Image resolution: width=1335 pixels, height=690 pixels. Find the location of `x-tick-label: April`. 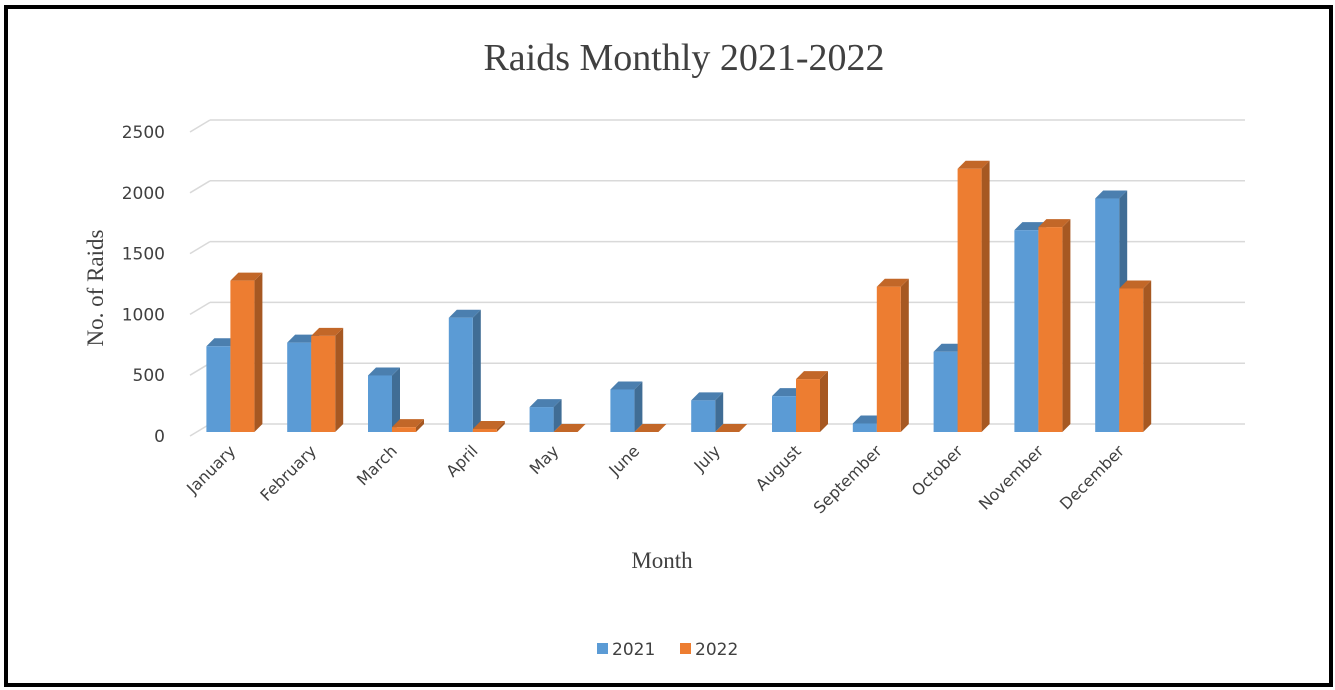

x-tick-label: April is located at coordinates (461, 460).